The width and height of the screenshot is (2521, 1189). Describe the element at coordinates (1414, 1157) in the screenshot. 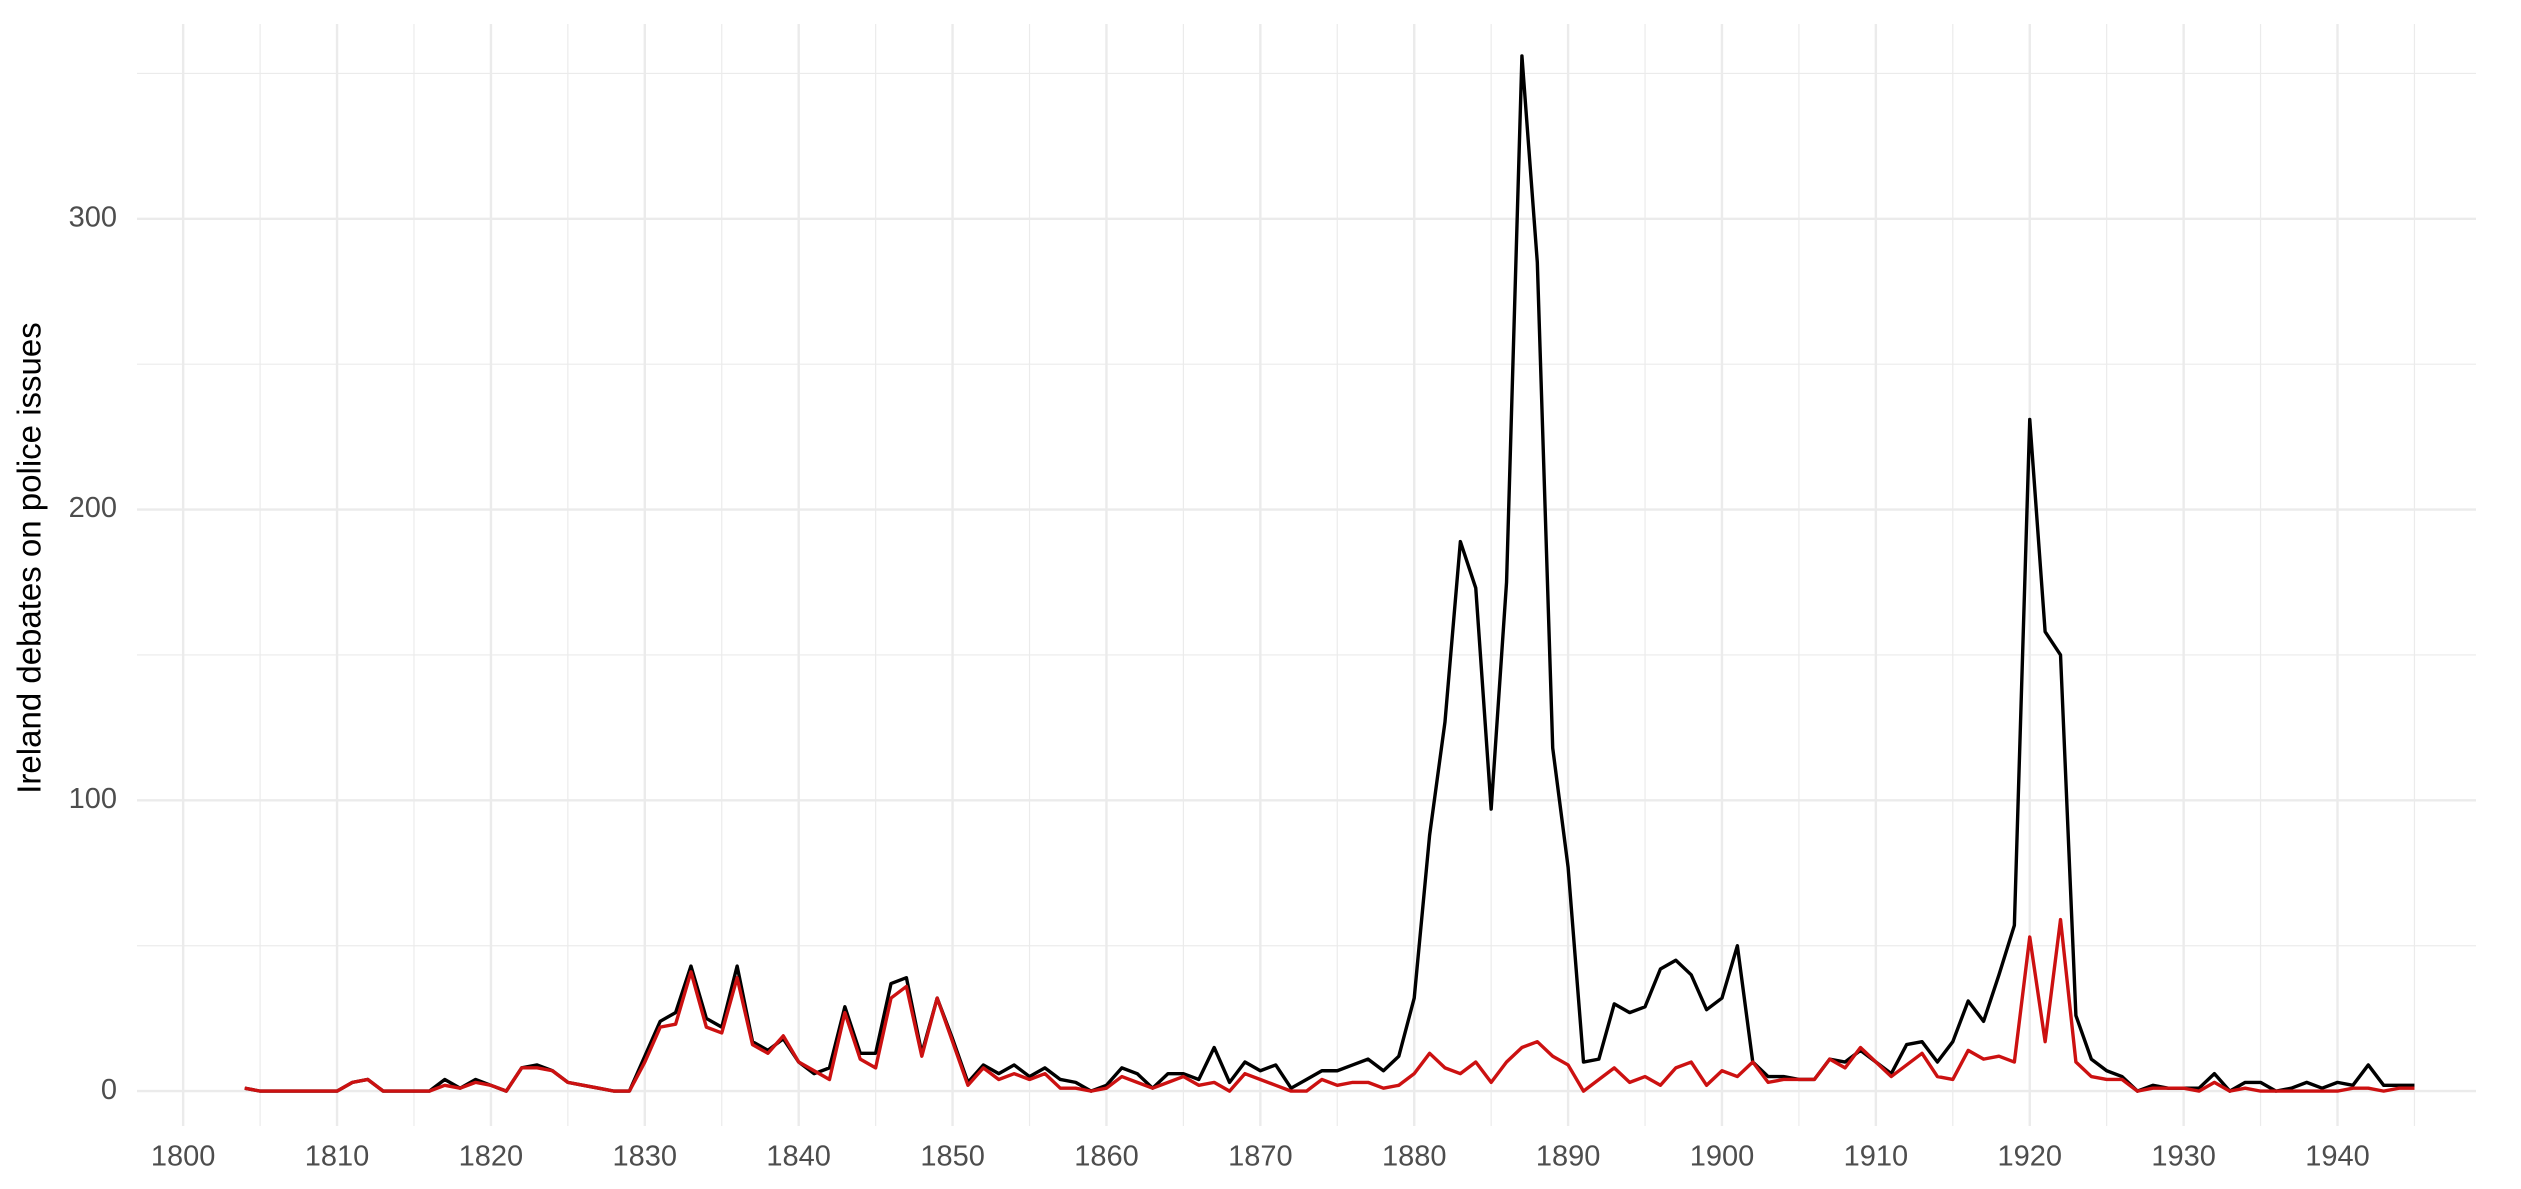

I see `x-tick-label: 1880` at that location.